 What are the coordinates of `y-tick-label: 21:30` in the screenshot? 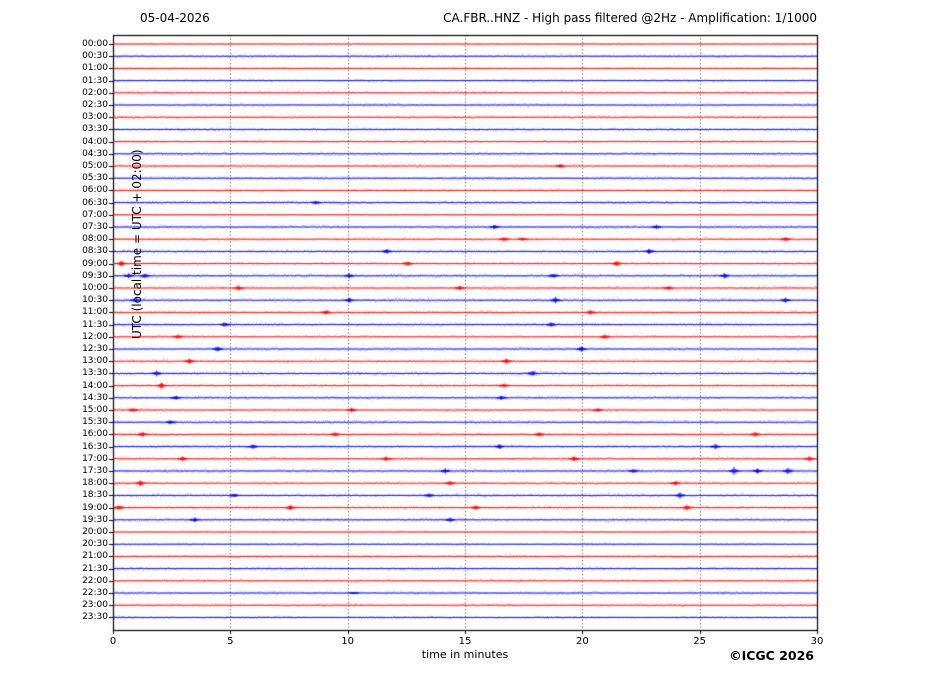 It's located at (95, 568).